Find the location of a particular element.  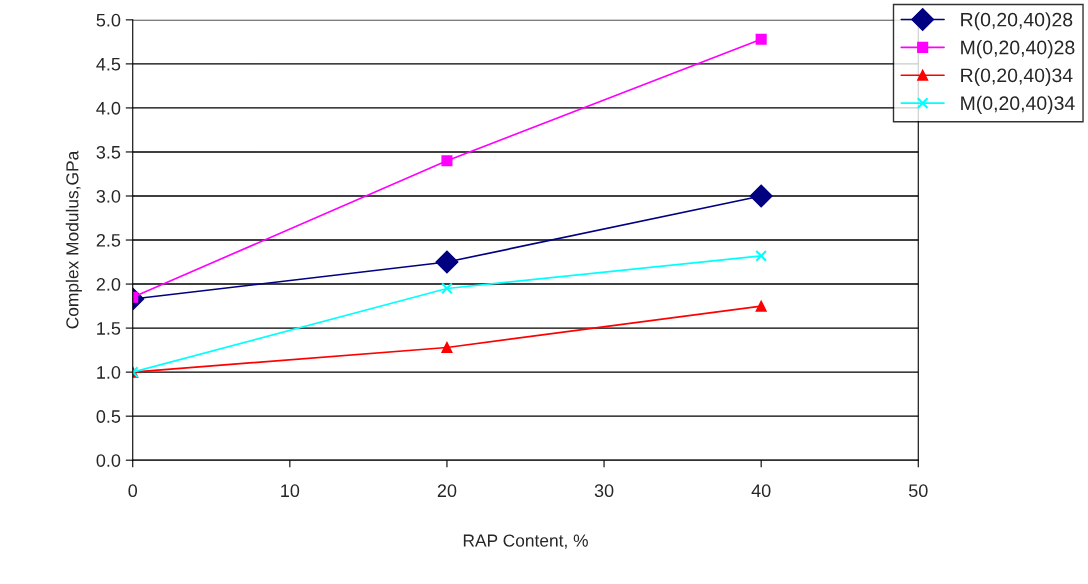

y-tick-label: 1.0 is located at coordinates (109, 372).